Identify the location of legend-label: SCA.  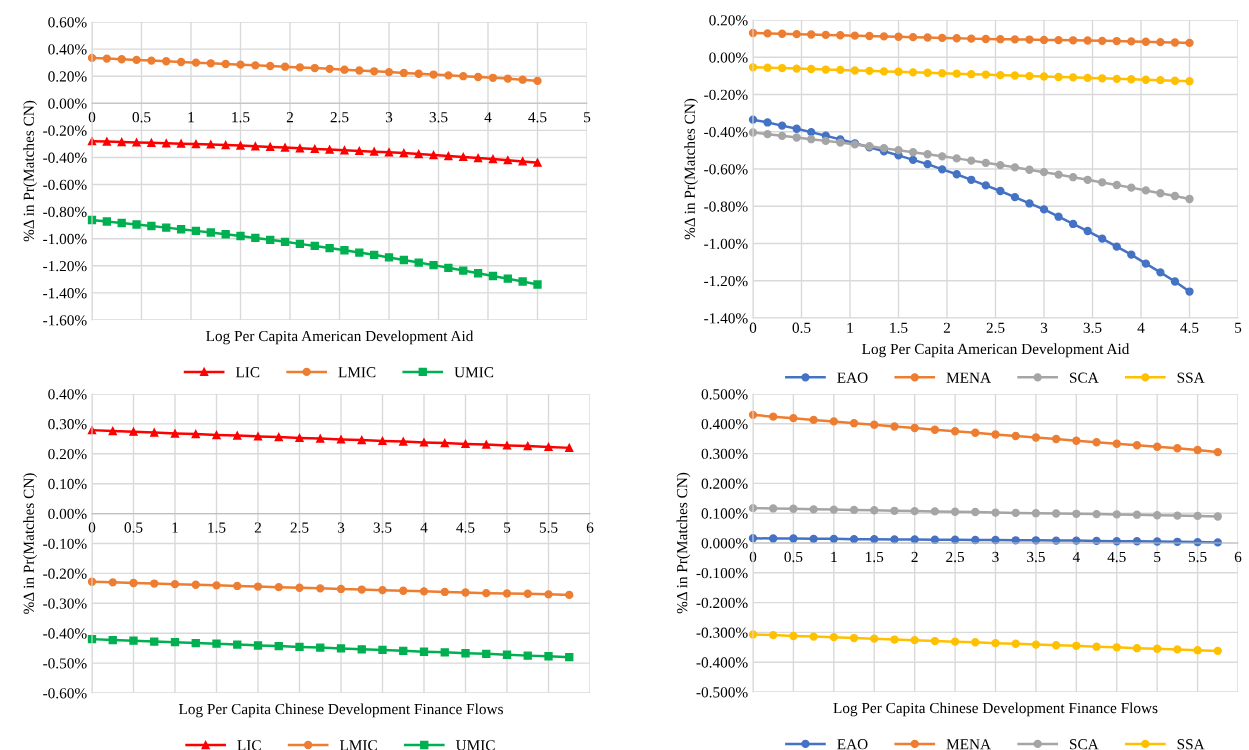
(1084, 744).